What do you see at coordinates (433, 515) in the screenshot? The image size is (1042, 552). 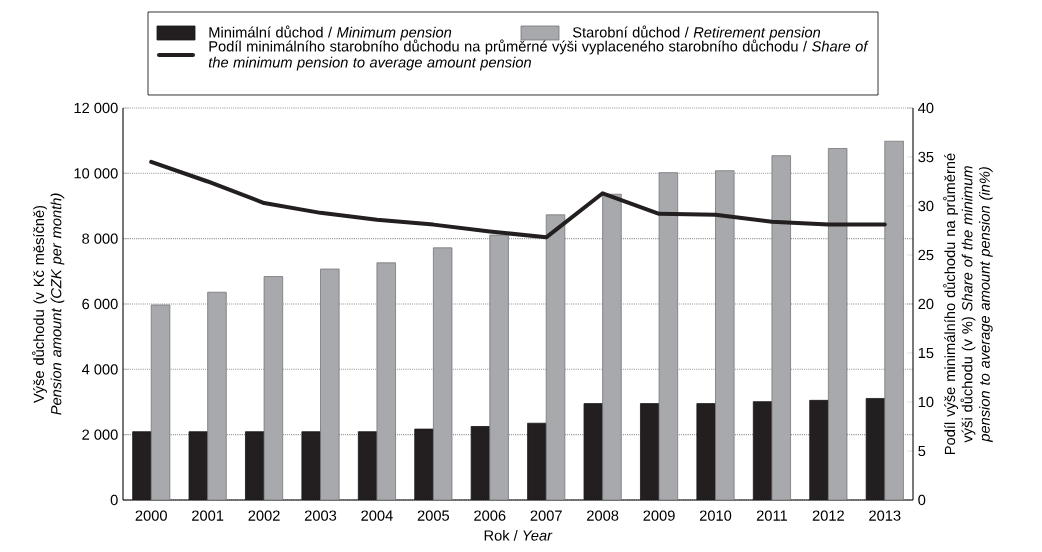 I see `x-tick-label: 2005` at bounding box center [433, 515].